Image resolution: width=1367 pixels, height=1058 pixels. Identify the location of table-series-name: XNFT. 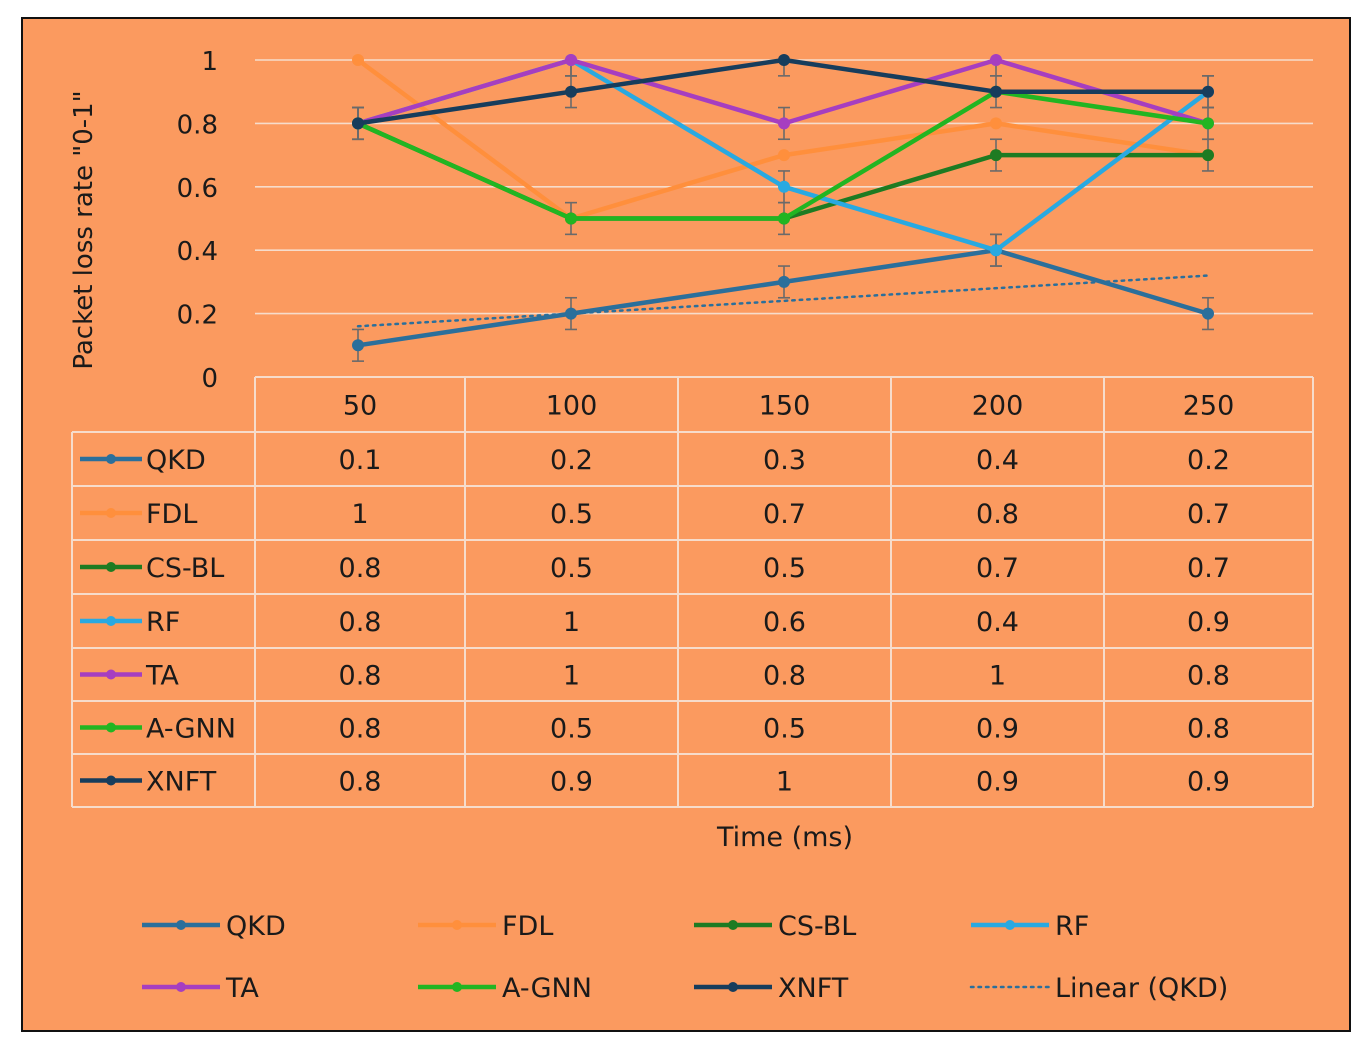
(181, 782).